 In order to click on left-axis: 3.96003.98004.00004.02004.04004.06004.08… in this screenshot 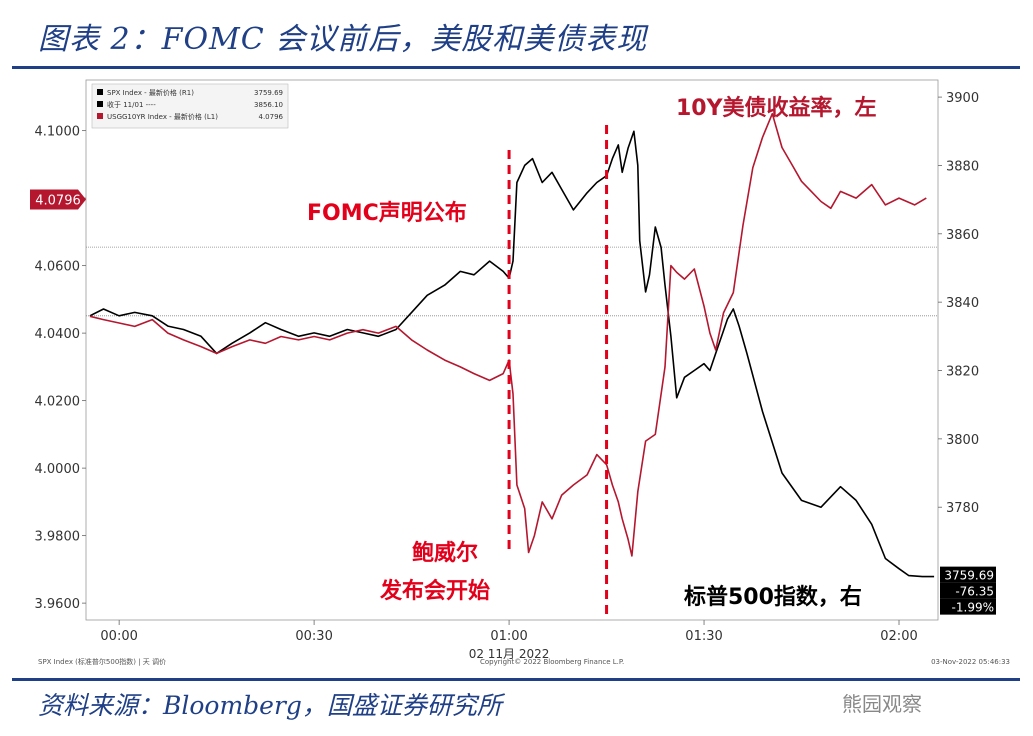, I will do `click(58, 368)`.